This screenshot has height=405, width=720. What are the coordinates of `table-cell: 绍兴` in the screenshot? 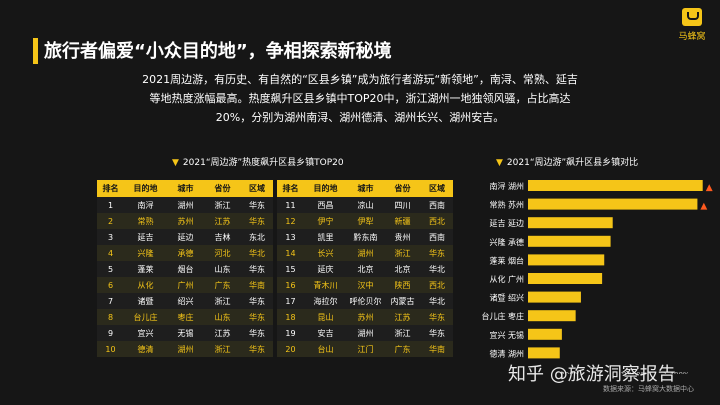 It's located at (185, 301).